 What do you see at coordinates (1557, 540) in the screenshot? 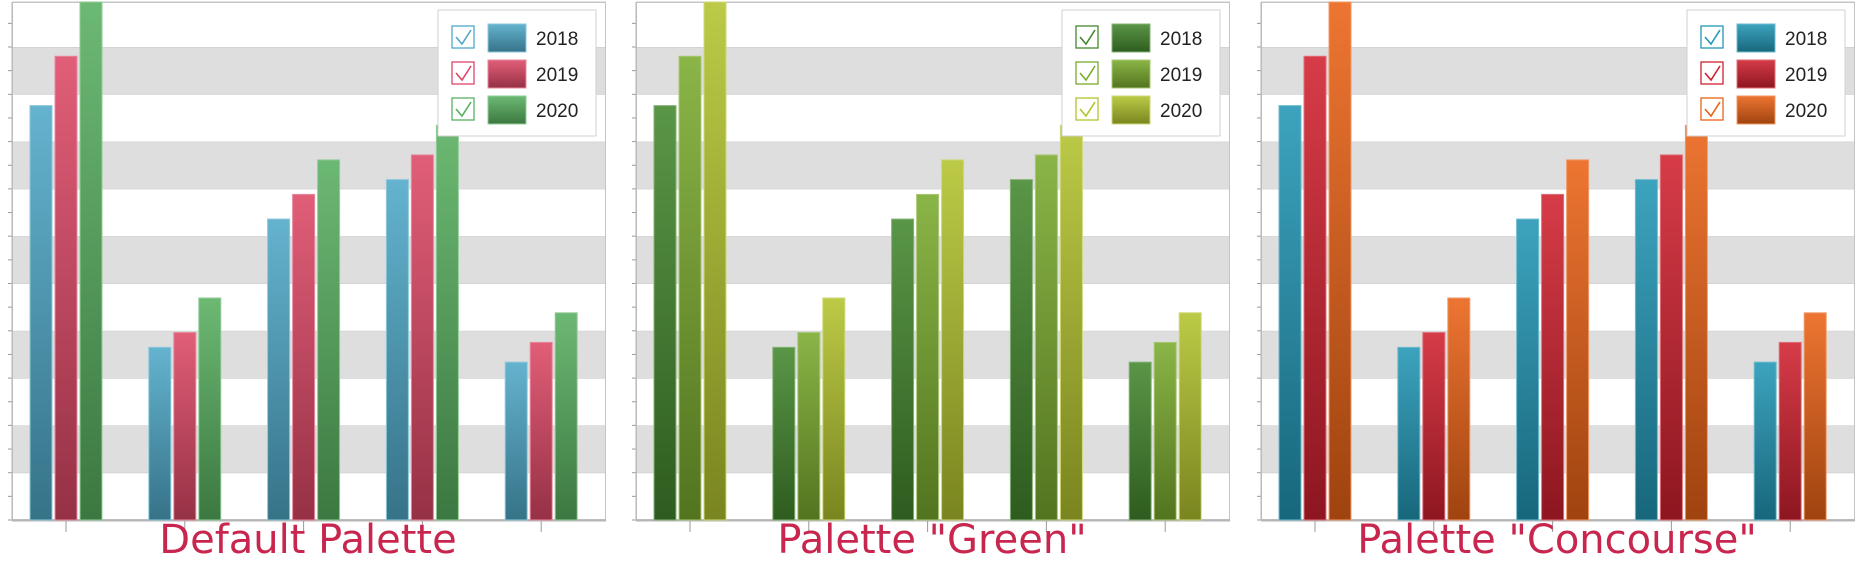
I see `chart-caption-concourse: Palette "Concourse"` at bounding box center [1557, 540].